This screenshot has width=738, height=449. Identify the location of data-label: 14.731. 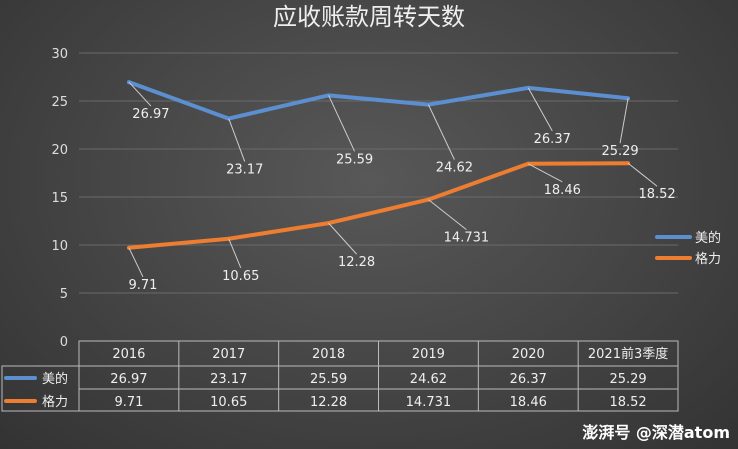
(467, 238).